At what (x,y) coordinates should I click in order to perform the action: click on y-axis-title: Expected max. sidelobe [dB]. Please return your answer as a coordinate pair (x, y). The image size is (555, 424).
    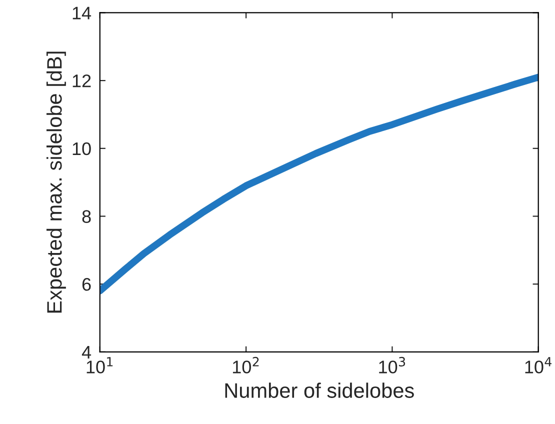
    Looking at the image, I should click on (56, 182).